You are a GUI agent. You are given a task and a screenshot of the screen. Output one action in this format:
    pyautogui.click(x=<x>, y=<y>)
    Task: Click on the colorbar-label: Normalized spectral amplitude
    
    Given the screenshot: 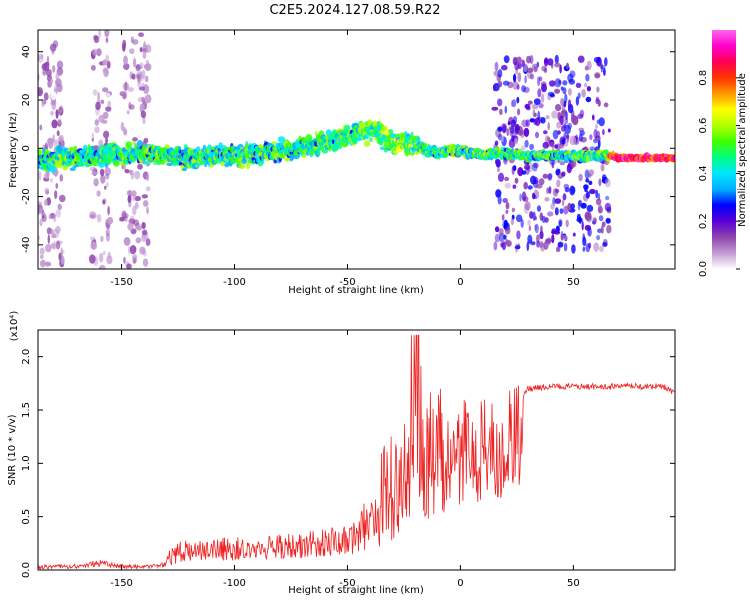 What is the action you would take?
    pyautogui.click(x=742, y=150)
    